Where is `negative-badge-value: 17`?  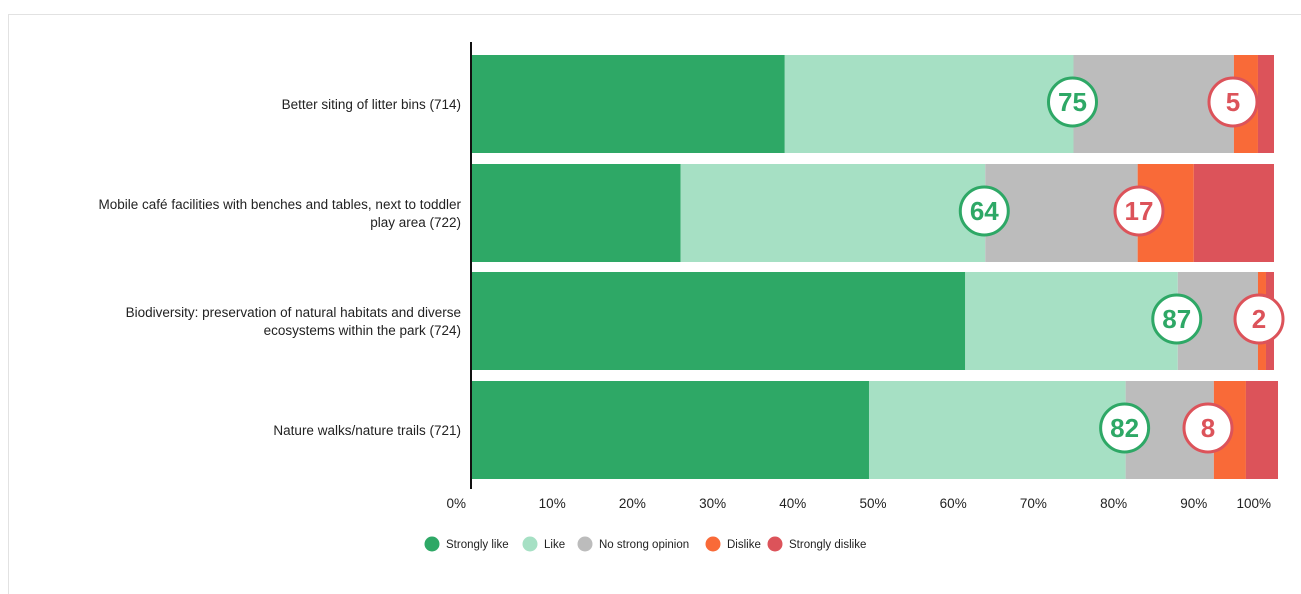
negative-badge-value: 17 is located at coordinates (1139, 211).